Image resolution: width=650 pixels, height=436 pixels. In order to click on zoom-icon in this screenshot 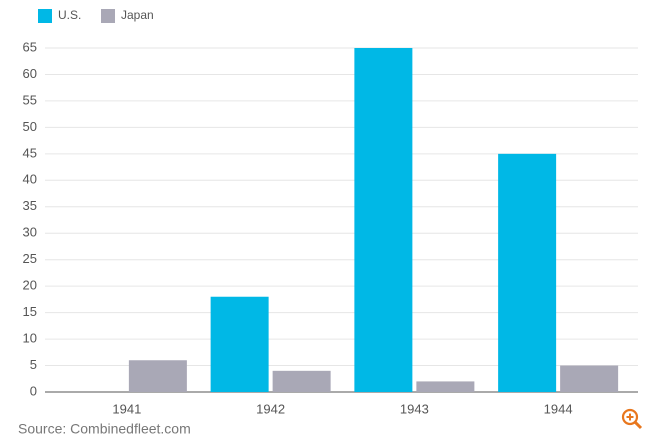, I will do `click(632, 419)`.